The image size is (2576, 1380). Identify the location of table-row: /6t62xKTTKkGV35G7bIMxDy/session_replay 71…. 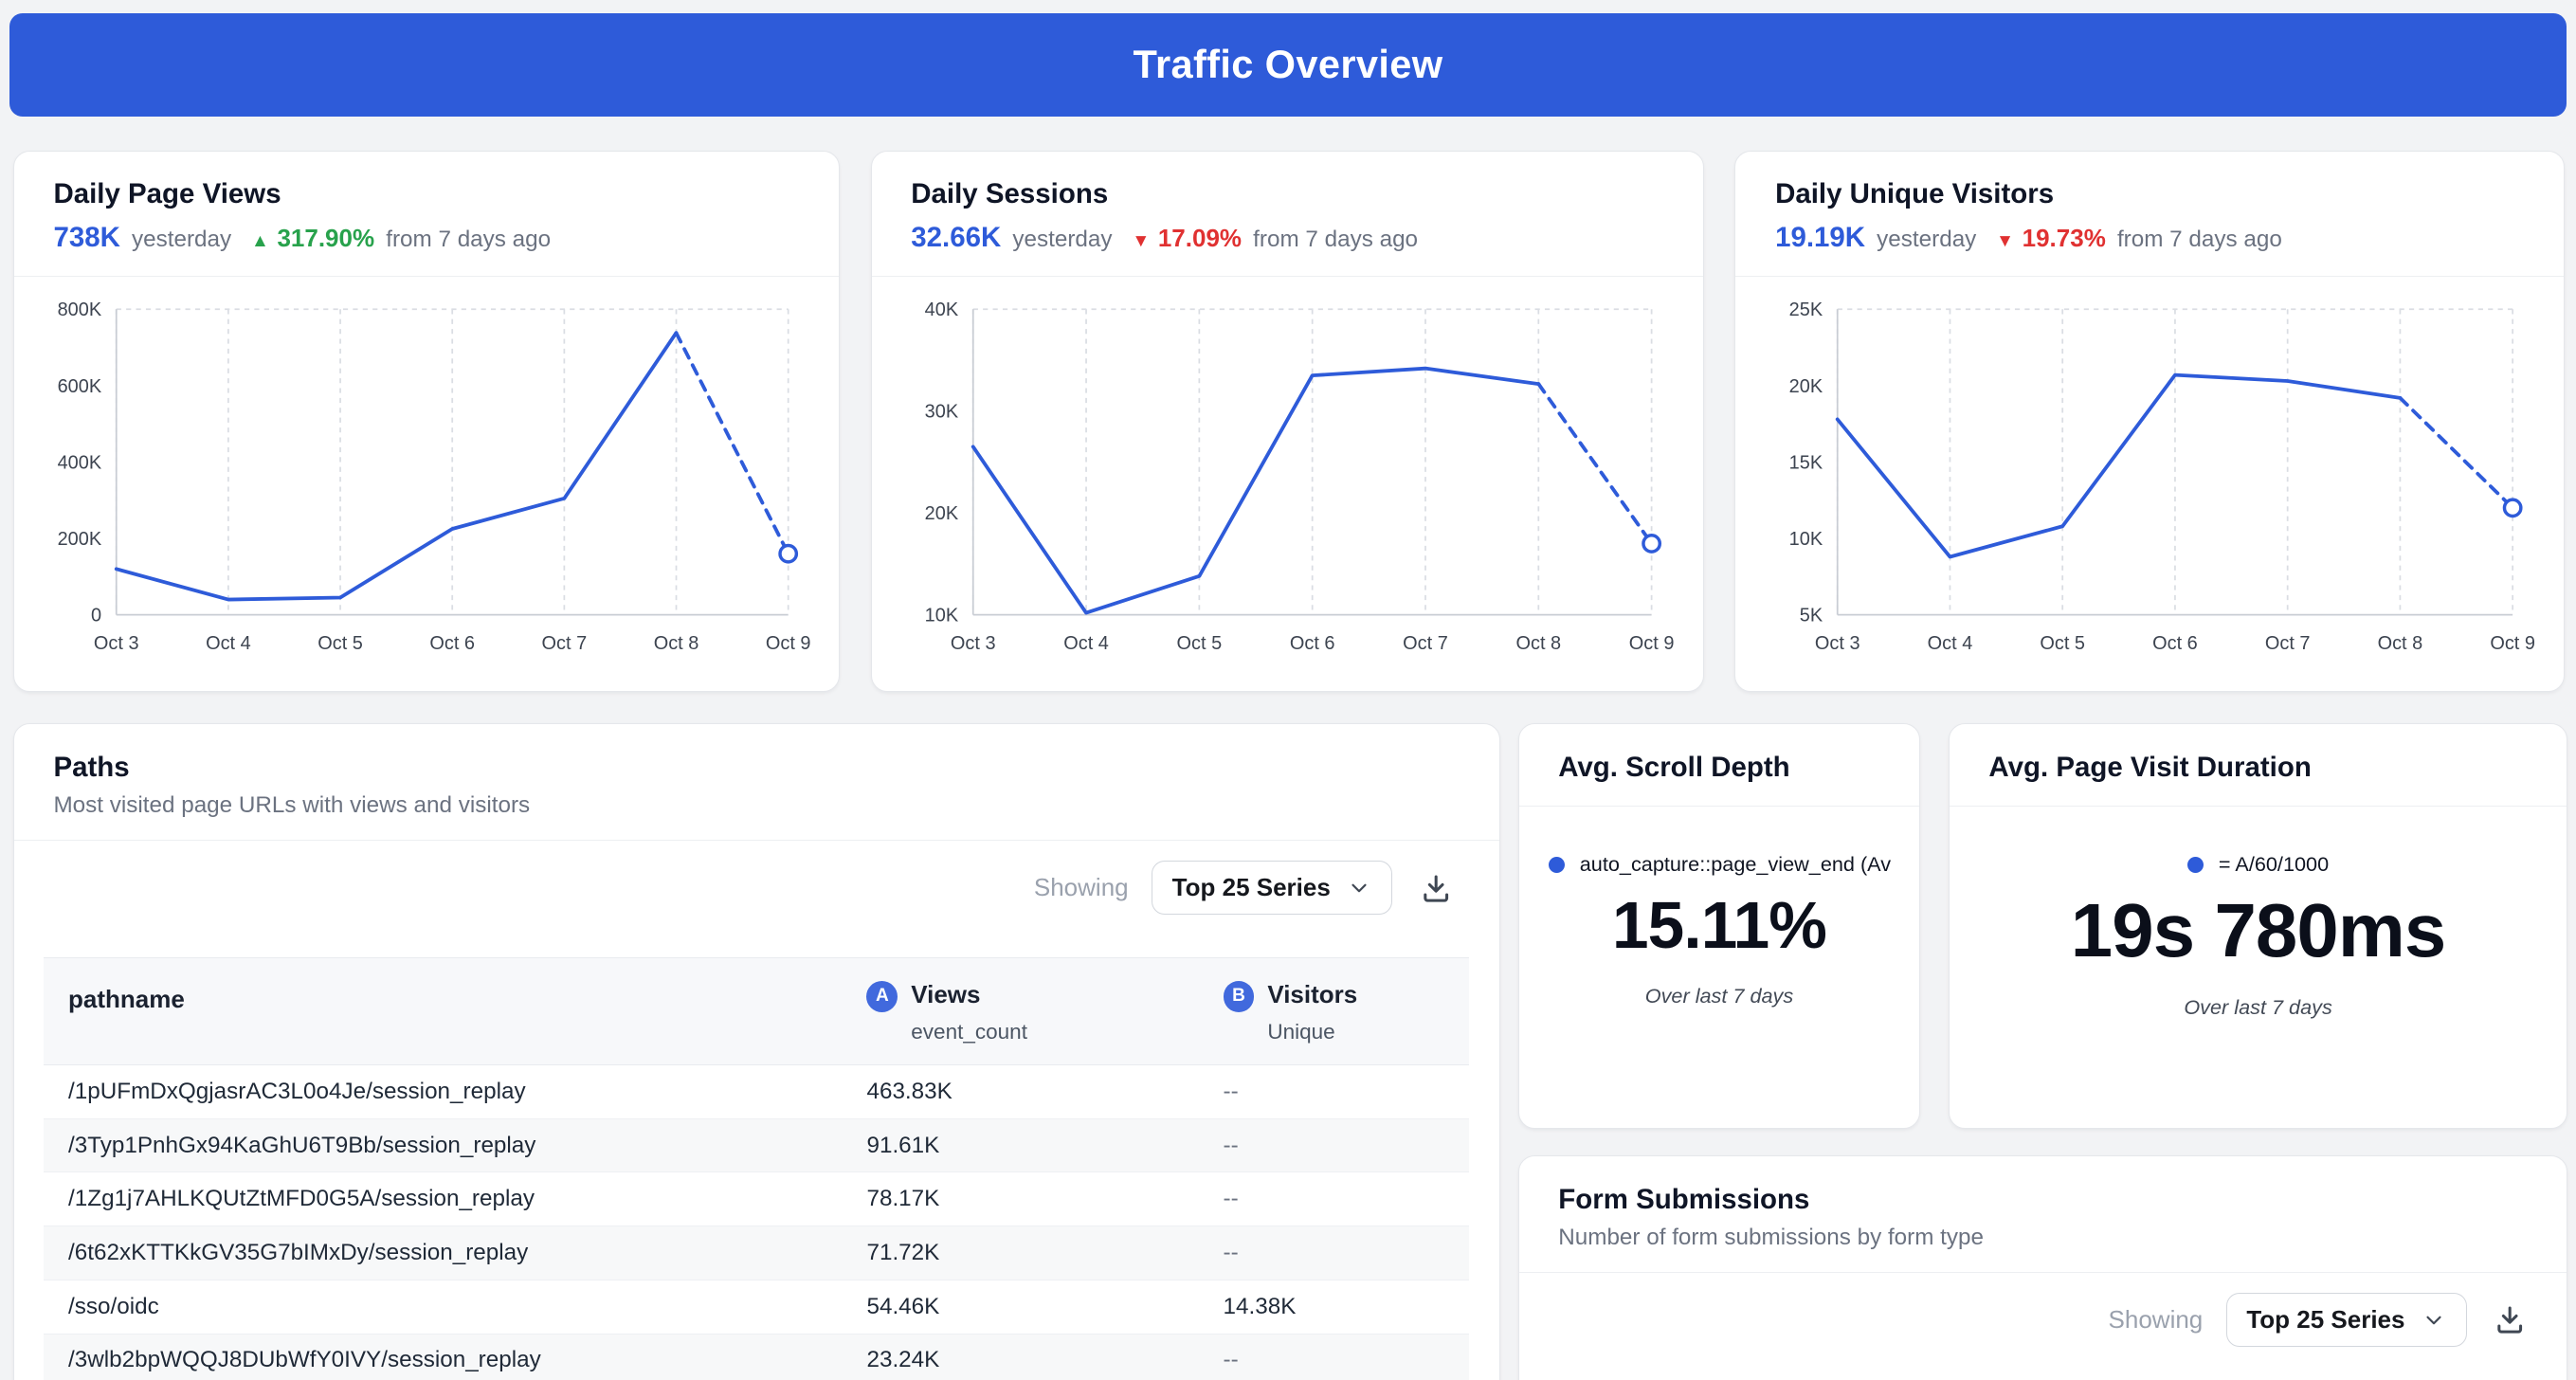
(757, 1253).